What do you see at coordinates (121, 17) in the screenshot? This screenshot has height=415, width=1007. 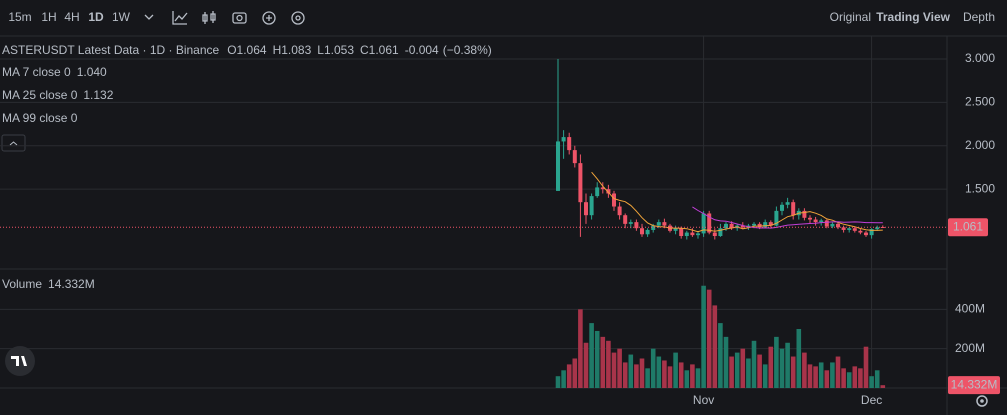 I see `interval-button: 1W` at bounding box center [121, 17].